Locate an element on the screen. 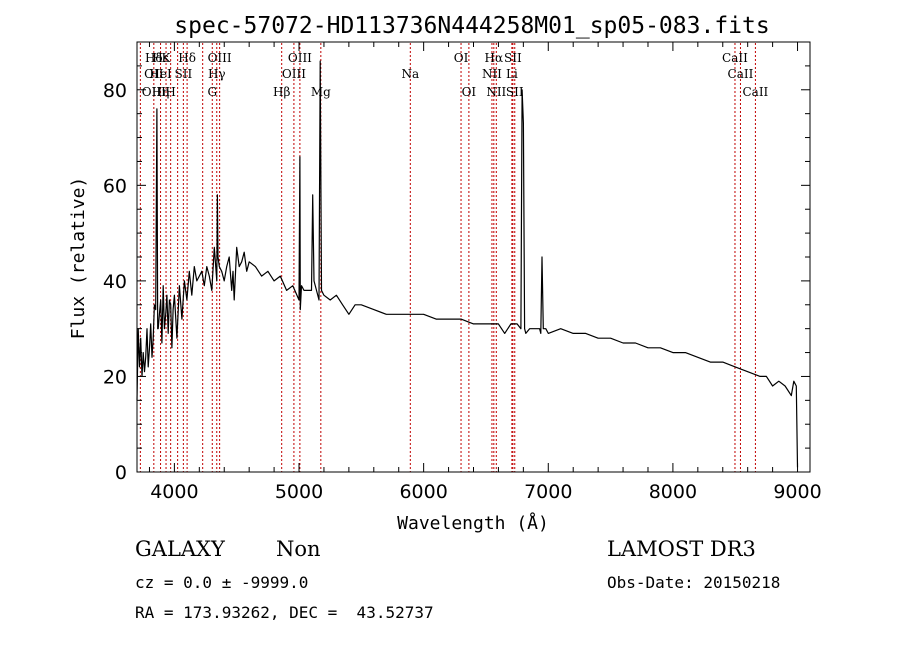 This screenshot has height=649, width=900. x-tick-label: 7000 is located at coordinates (548, 492).